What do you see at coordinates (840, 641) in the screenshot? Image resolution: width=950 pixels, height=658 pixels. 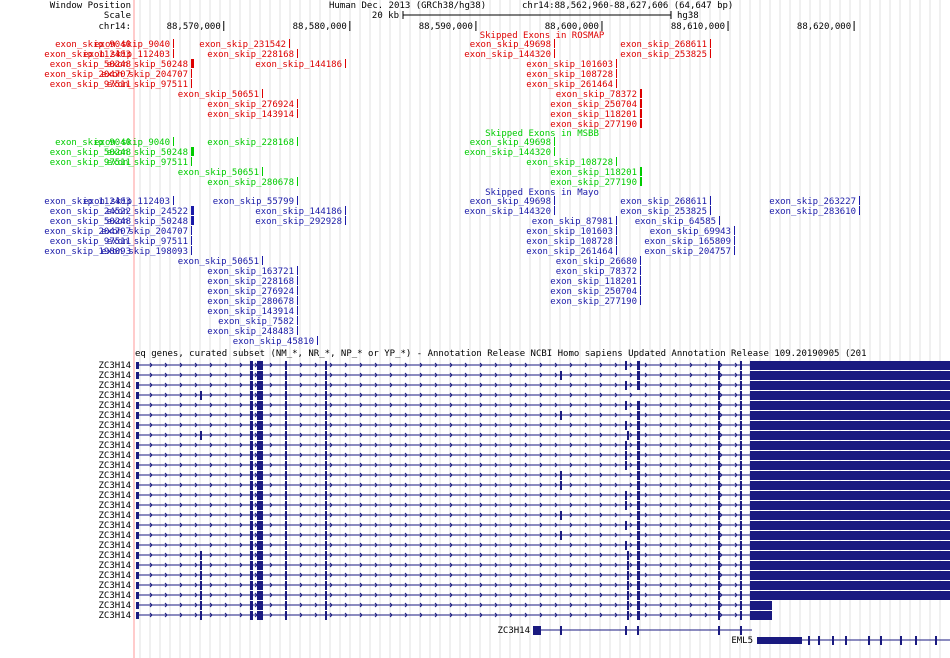 I see `gene-EML5: EML5` at bounding box center [840, 641].